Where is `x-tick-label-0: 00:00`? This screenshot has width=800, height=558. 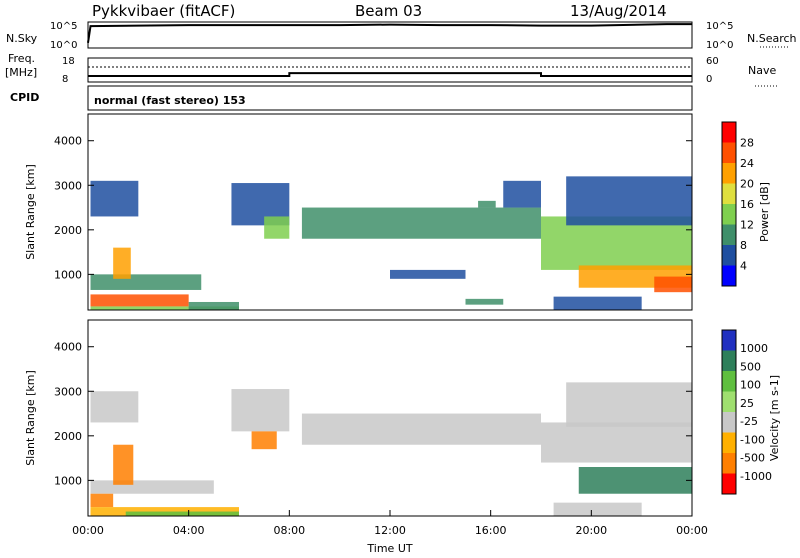 x-tick-label-0: 00:00 is located at coordinates (88, 530).